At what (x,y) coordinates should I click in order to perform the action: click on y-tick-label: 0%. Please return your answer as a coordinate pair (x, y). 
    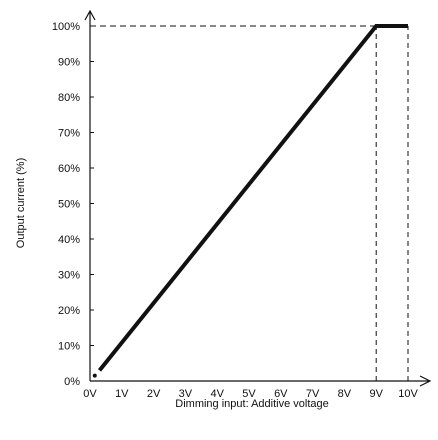
    Looking at the image, I should click on (72, 382).